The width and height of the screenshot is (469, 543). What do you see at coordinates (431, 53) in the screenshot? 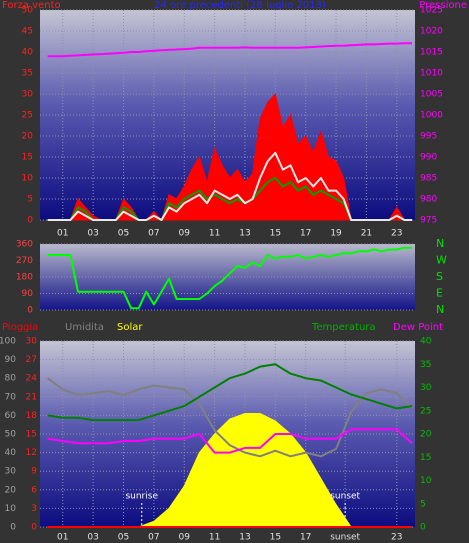
I see `y2-tick-label: 1015` at bounding box center [431, 53].